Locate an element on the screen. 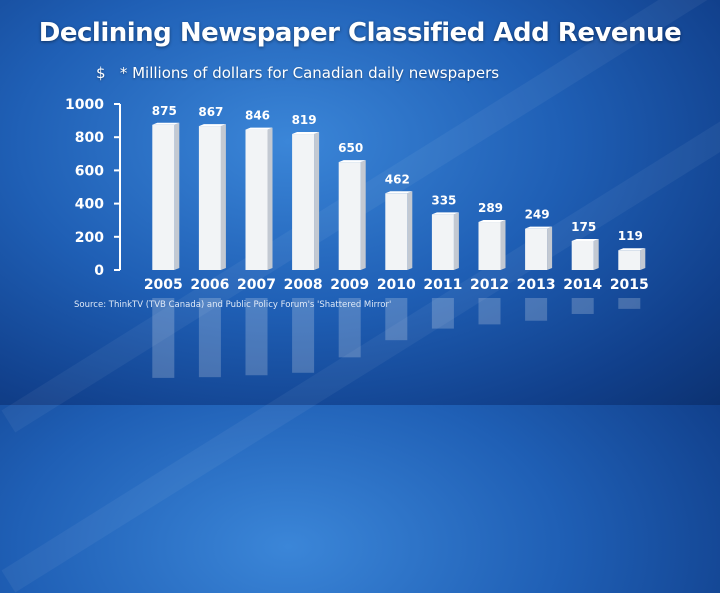  data-label: 119 is located at coordinates (630, 236).